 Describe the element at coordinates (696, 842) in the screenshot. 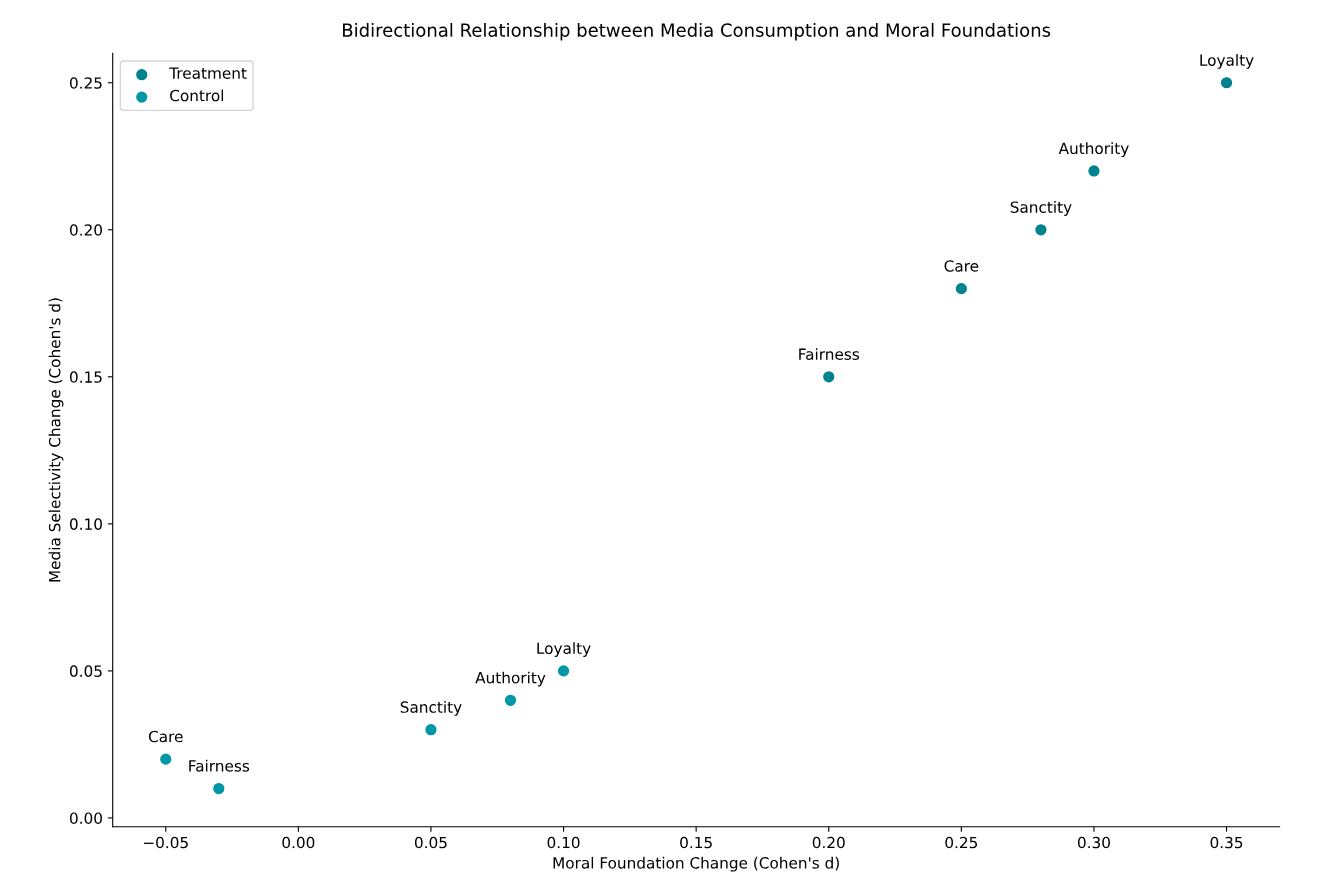

I see `x-tick-label: 0.15` at that location.